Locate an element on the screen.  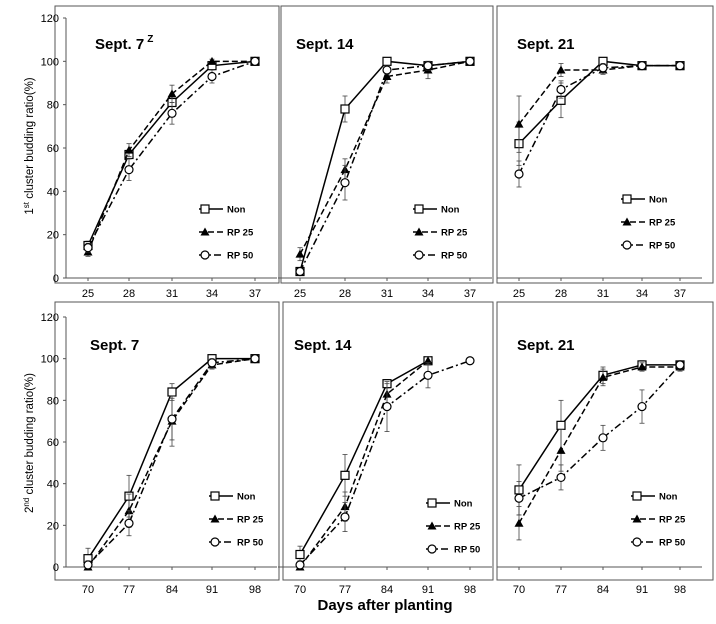
x-tick-label: 91 is located at coordinates (428, 590).